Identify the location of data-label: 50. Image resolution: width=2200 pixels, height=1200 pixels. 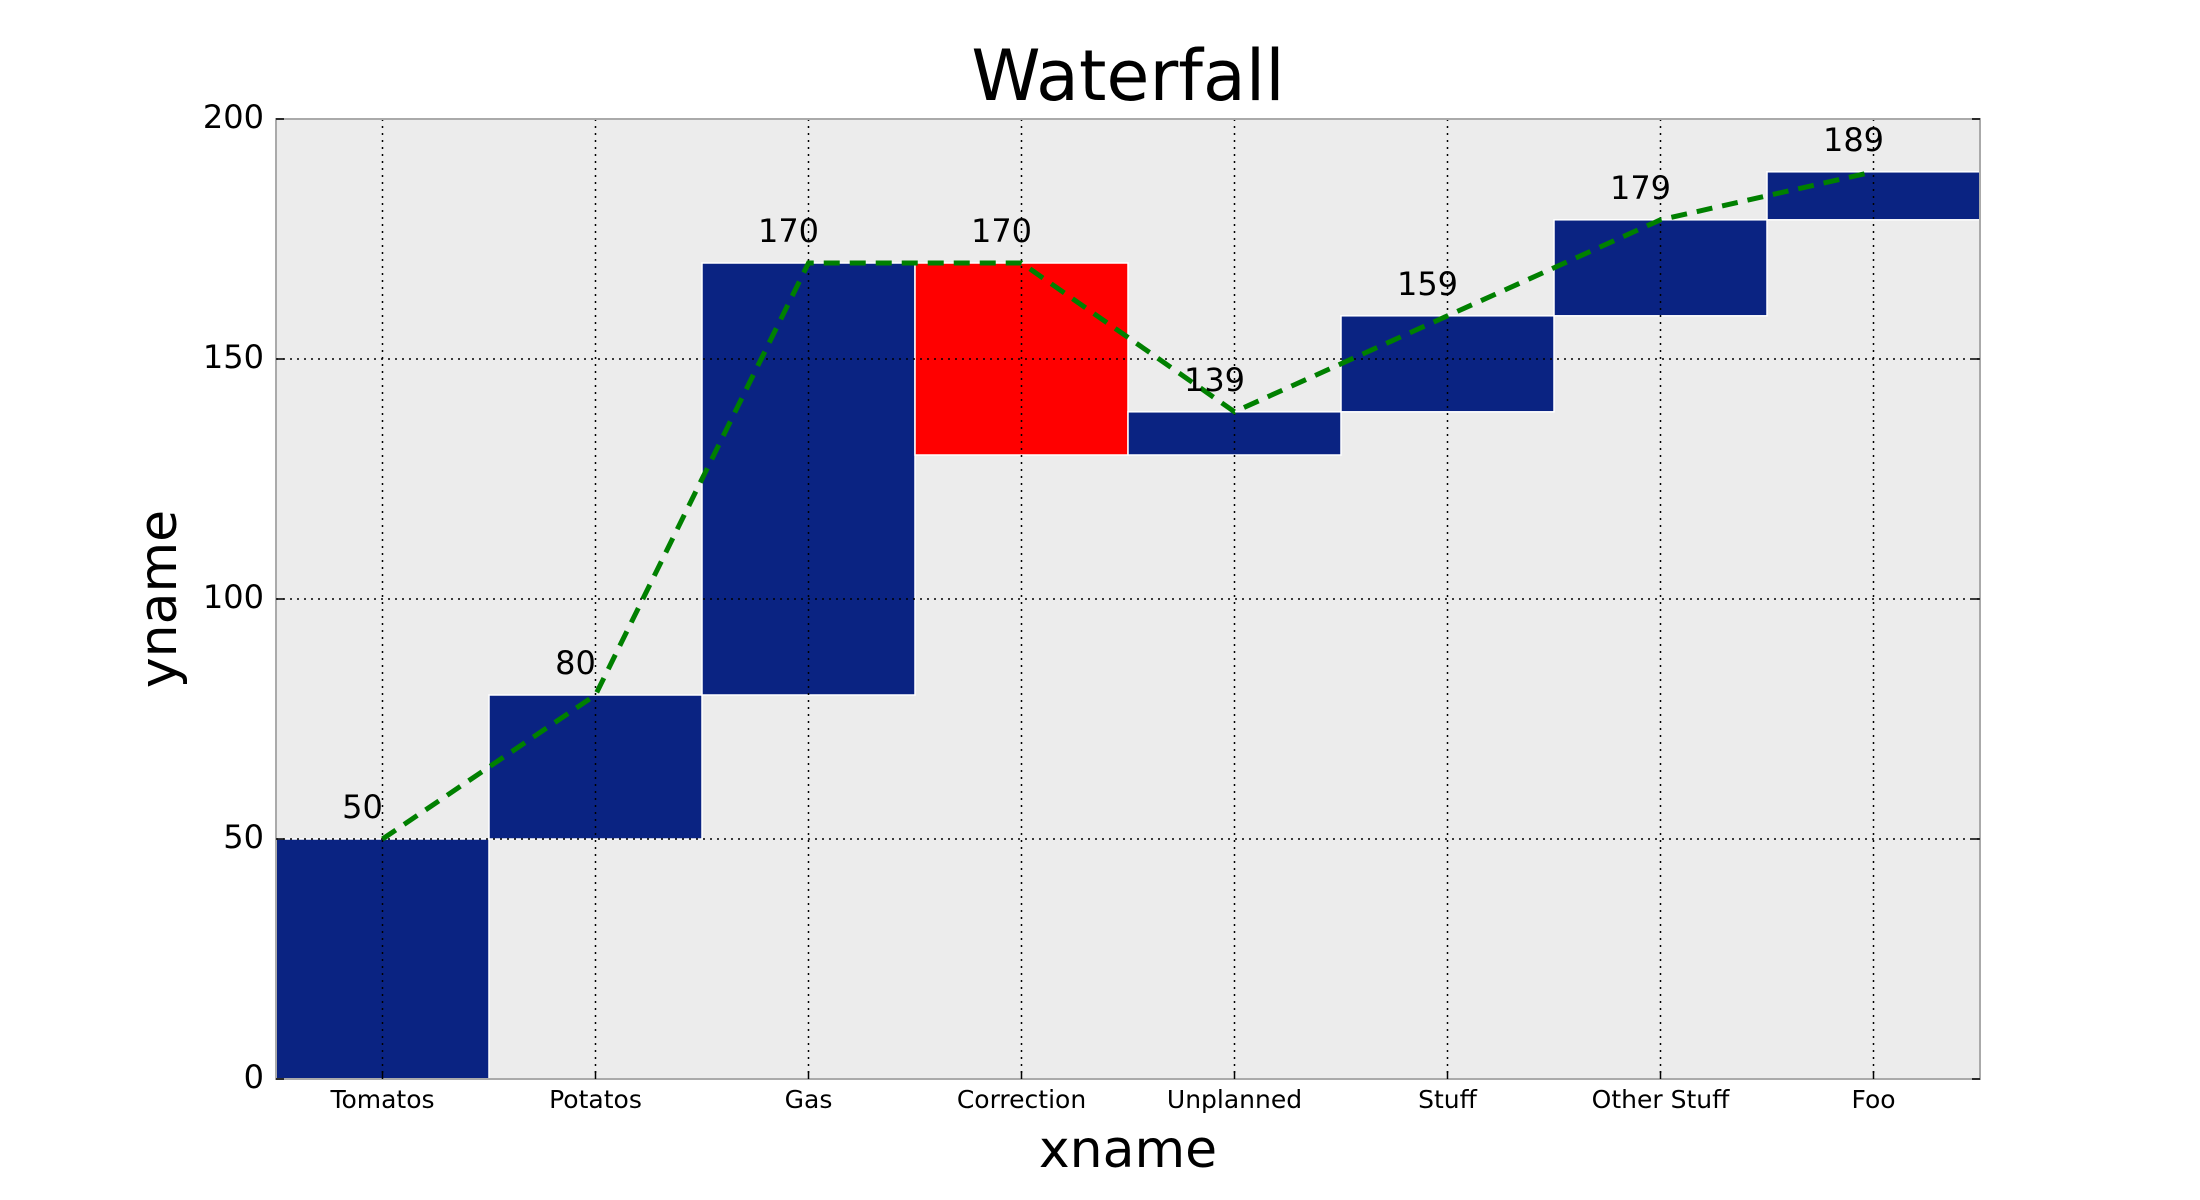
(362, 807).